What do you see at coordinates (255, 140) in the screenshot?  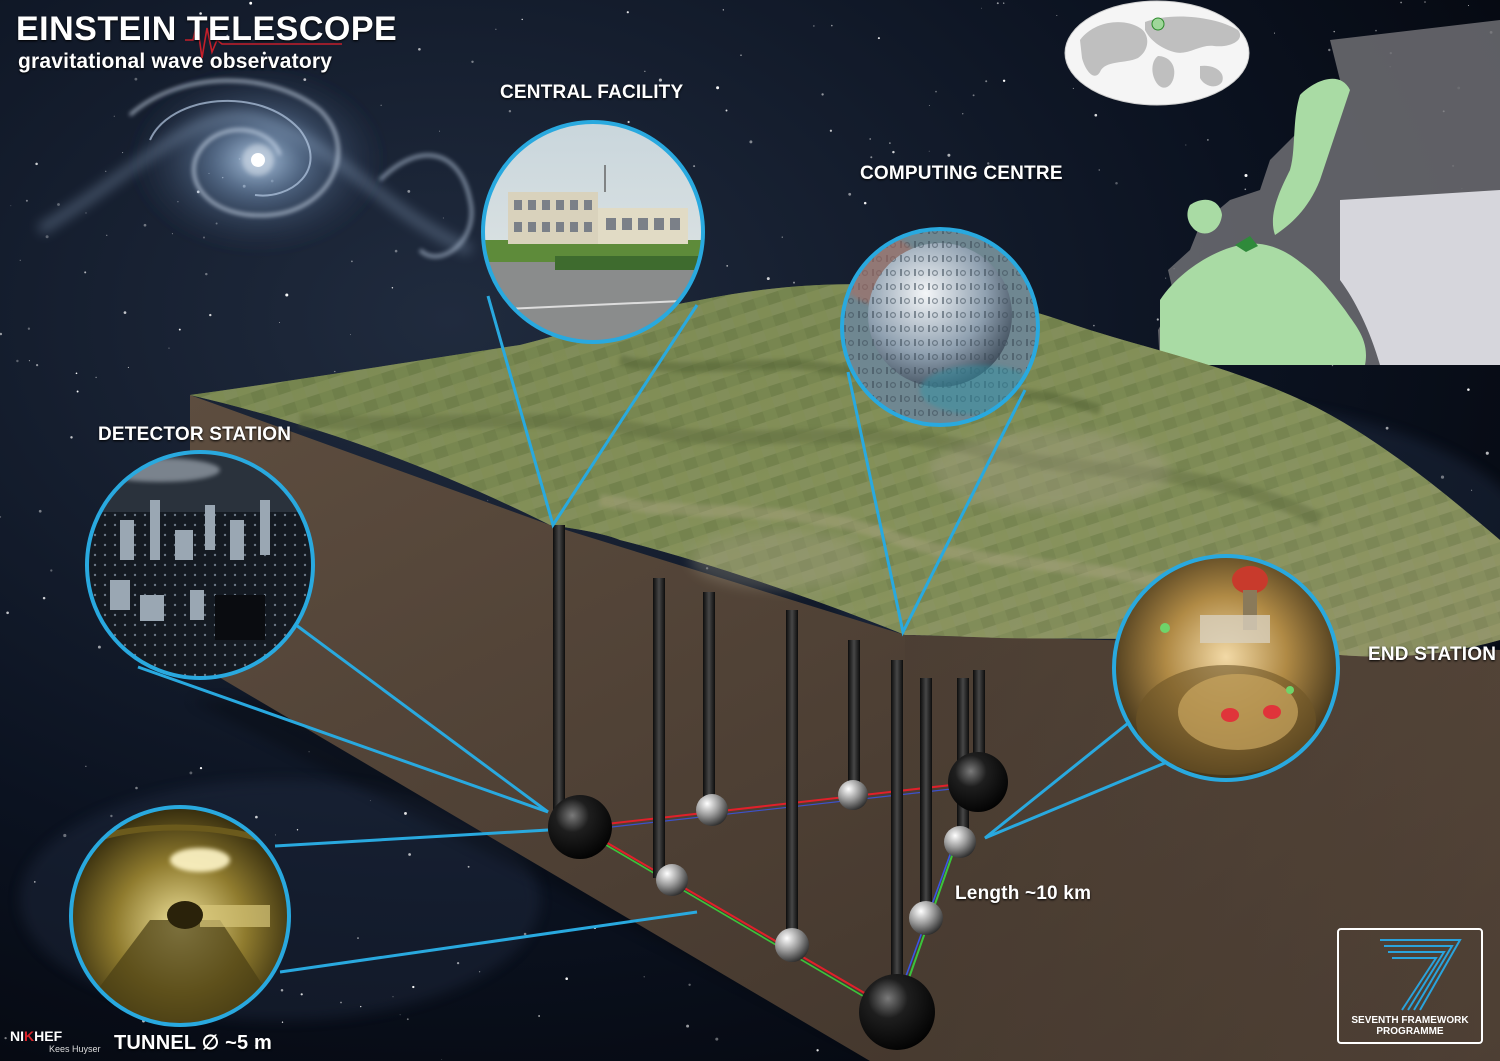 I see `gravitational-wave-vortex` at bounding box center [255, 140].